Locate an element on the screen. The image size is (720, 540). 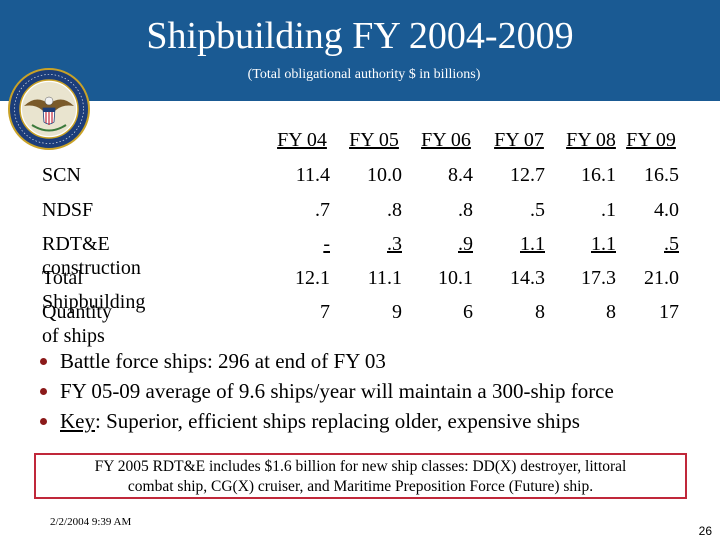
column-header: FY 09 is located at coordinates (651, 140).